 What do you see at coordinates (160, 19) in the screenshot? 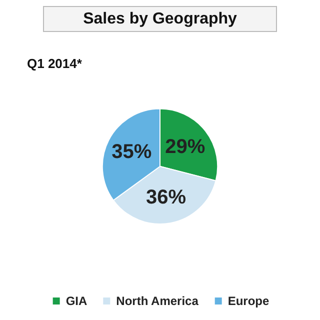
I see `chart-title: Sales by Geography` at bounding box center [160, 19].